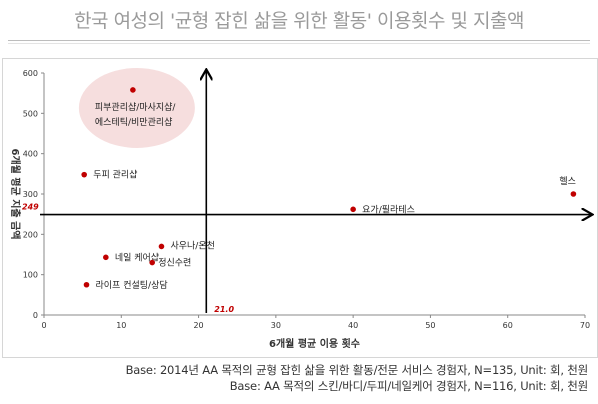 This screenshot has height=404, width=598. What do you see at coordinates (30, 234) in the screenshot?
I see `y-tick-label-2: 200` at bounding box center [30, 234].